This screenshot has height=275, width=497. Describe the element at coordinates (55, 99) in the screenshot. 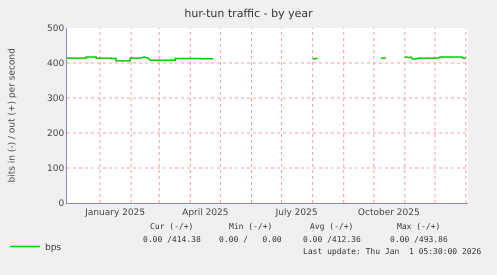

I see `y-tick-label: 300` at that location.